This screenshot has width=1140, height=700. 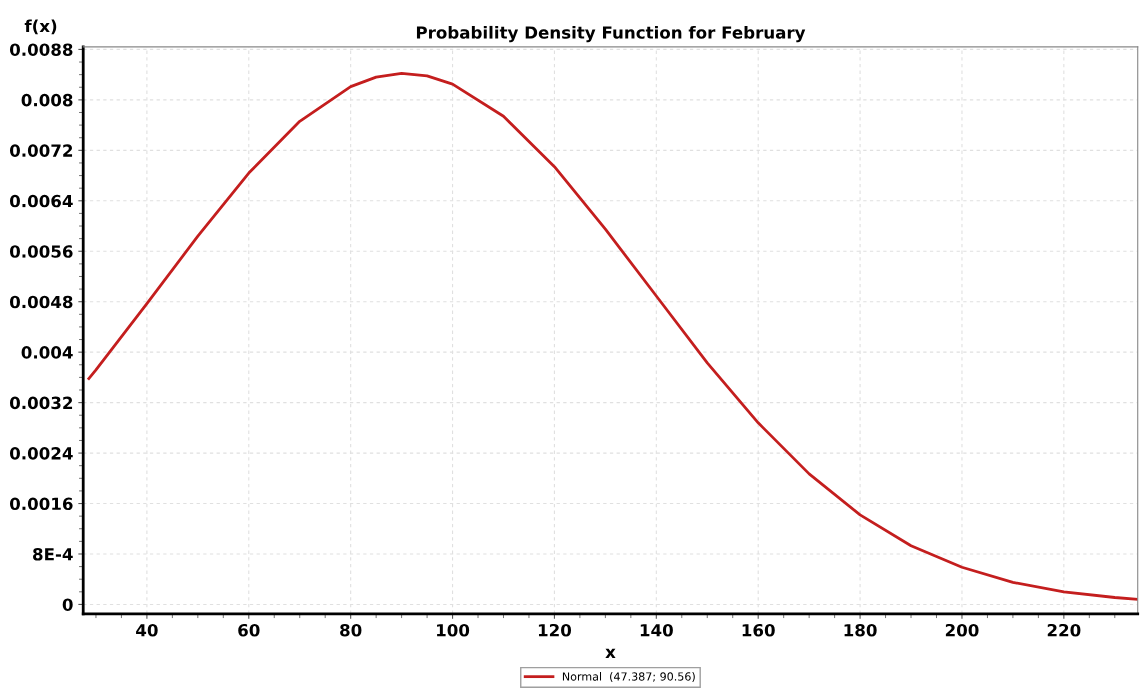 What do you see at coordinates (41, 150) in the screenshot?
I see `y-tick-label: 0.0072` at bounding box center [41, 150].